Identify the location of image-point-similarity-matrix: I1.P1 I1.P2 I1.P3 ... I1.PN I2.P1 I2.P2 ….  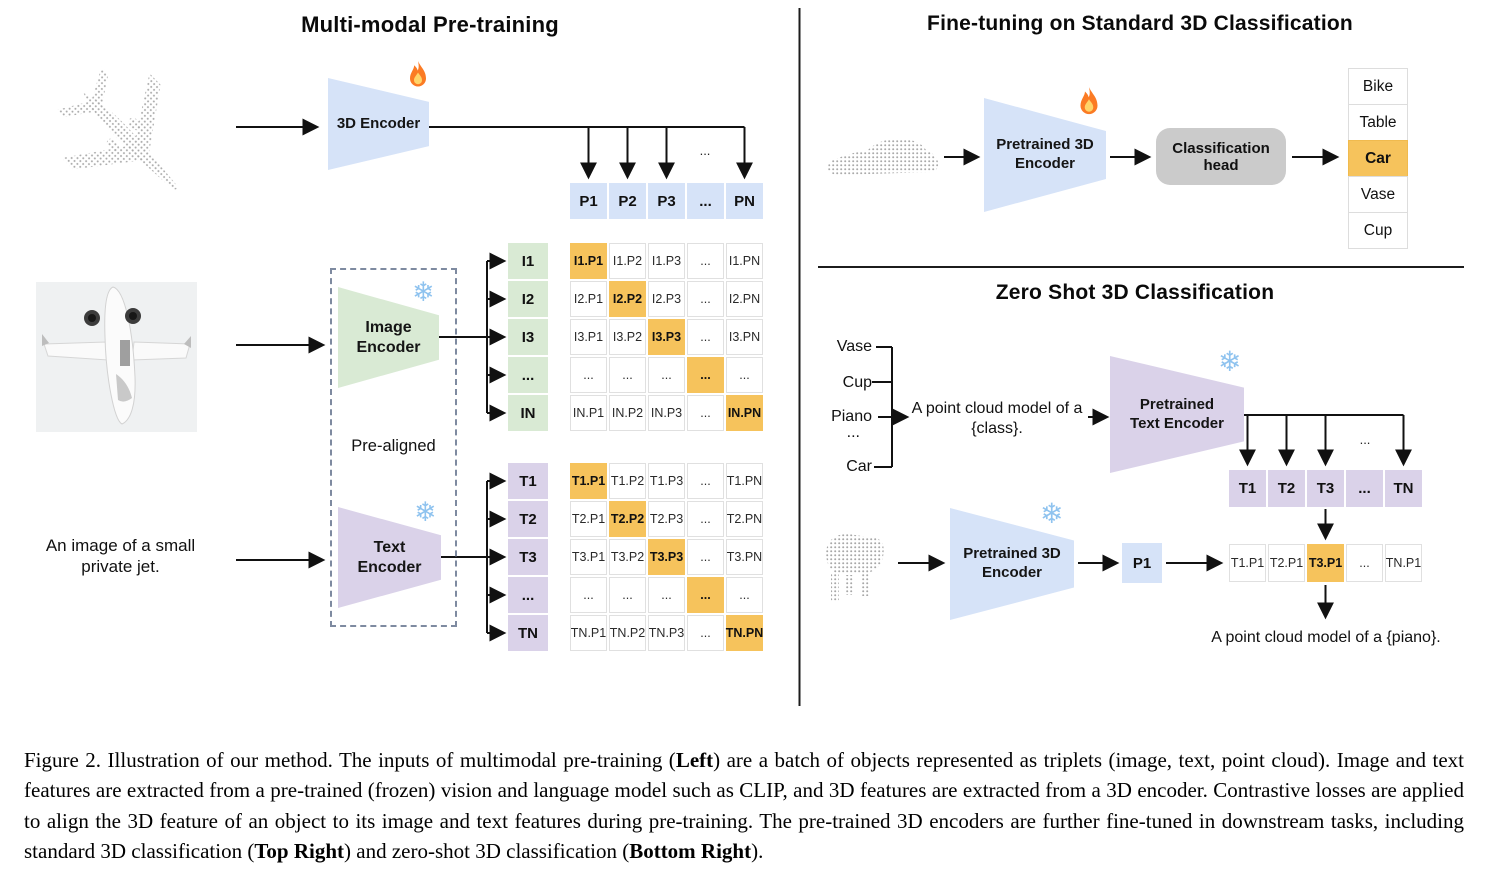
(666, 337).